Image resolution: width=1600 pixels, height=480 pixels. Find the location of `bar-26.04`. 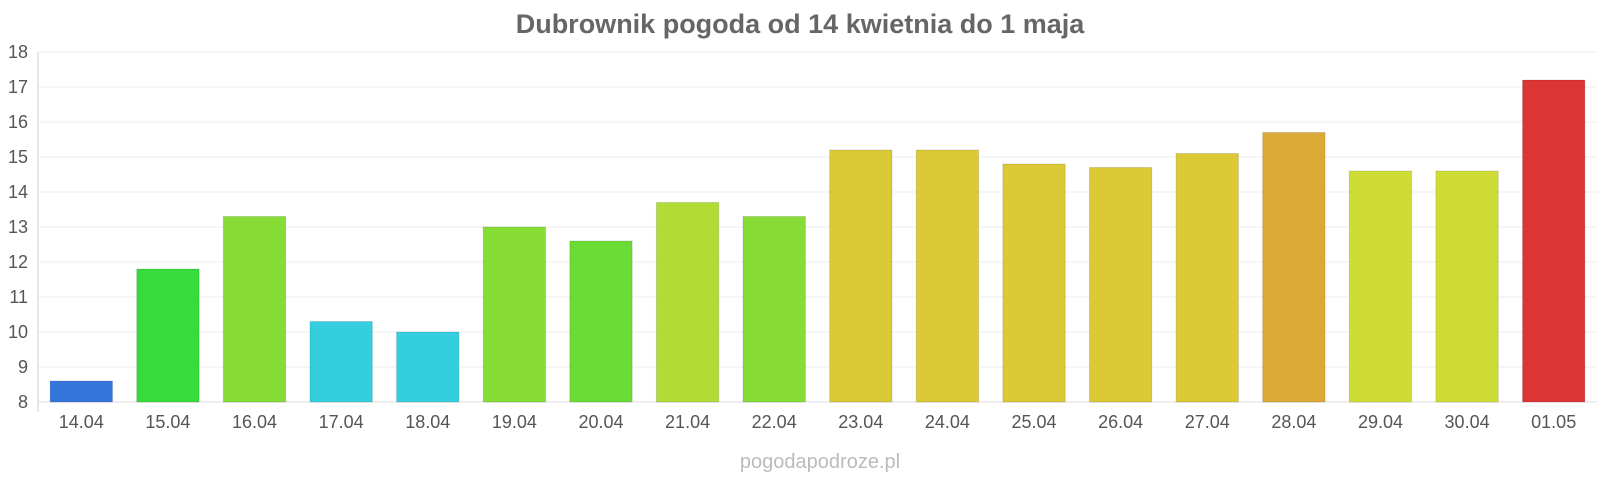

bar-26.04 is located at coordinates (1120, 285).